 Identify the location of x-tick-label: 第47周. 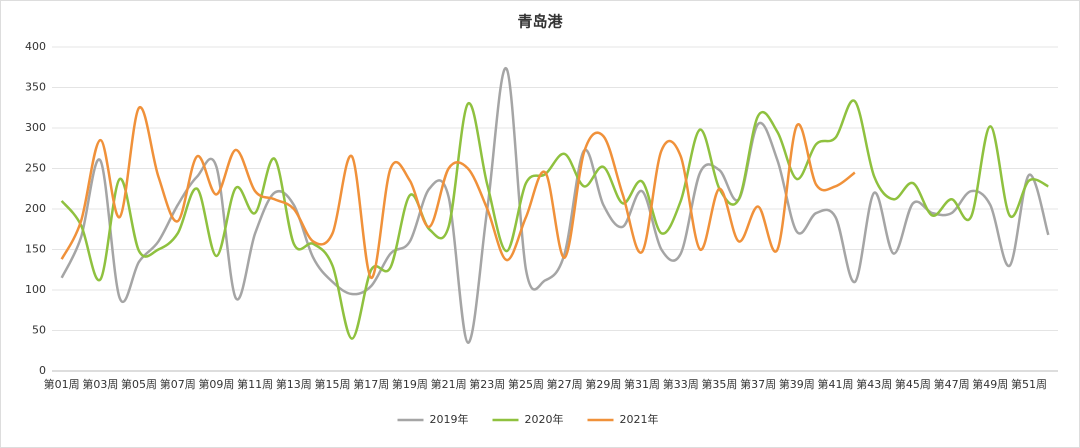
(952, 384).